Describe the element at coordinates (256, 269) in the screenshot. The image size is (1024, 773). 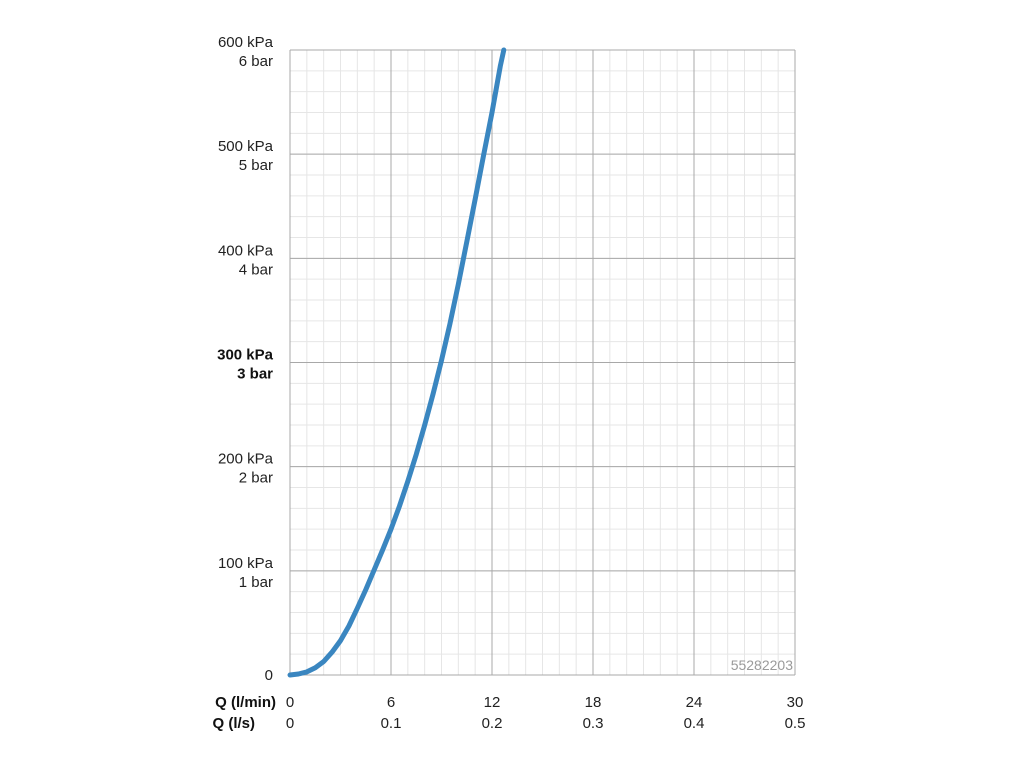
I see `y-tick-label-bar: 4 bar` at that location.